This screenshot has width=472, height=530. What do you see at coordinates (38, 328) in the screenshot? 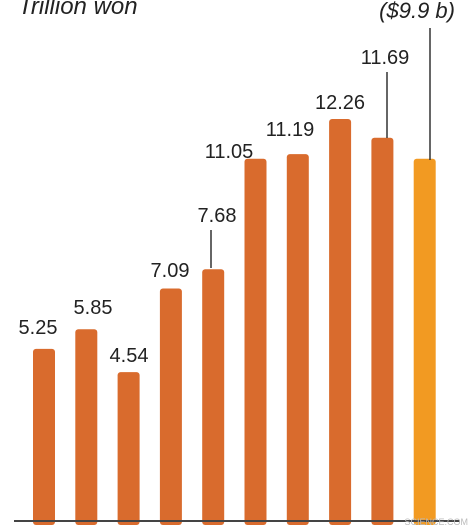
I see `data-label-1: 5.25` at bounding box center [38, 328].